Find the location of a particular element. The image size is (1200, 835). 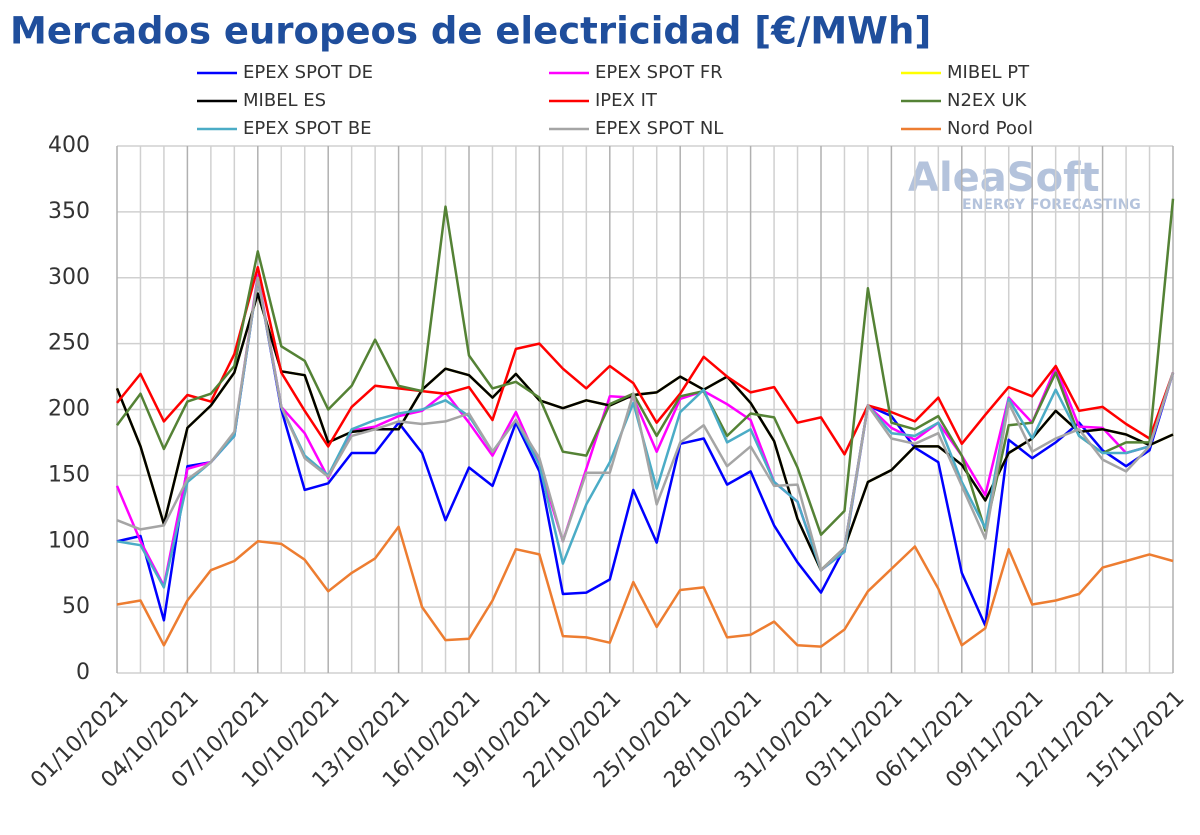

y-tick-label: 300 is located at coordinates (69, 277).